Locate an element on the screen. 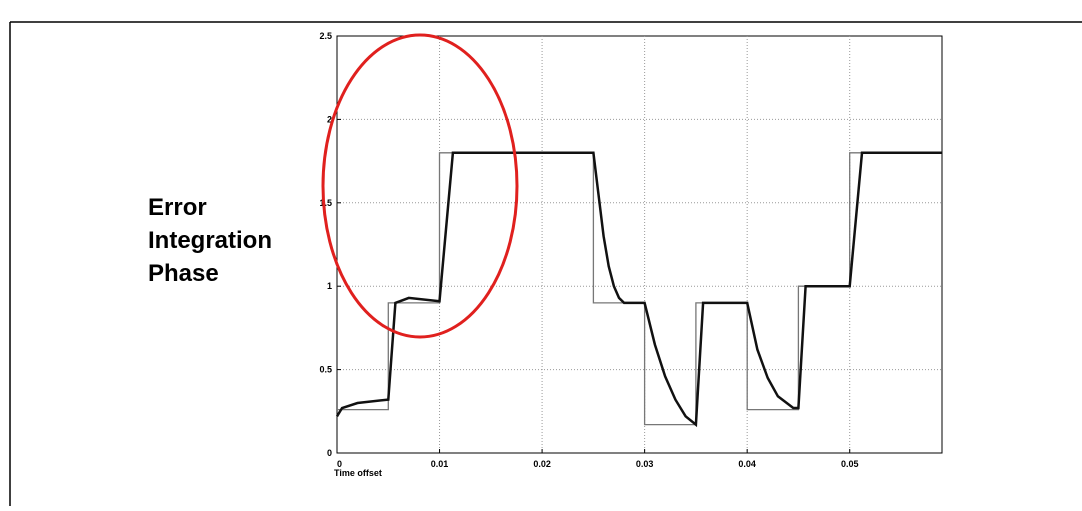 This screenshot has width=1082, height=511. x-tick-label: 0.04 is located at coordinates (747, 464).